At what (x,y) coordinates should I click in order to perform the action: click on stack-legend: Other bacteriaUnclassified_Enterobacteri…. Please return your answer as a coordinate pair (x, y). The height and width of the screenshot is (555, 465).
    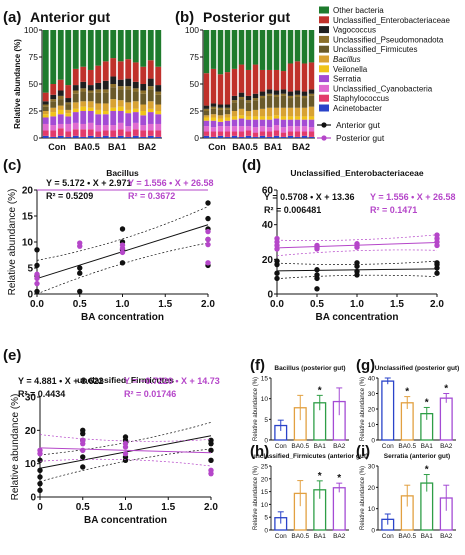
    Looking at the image, I should click on (385, 59).